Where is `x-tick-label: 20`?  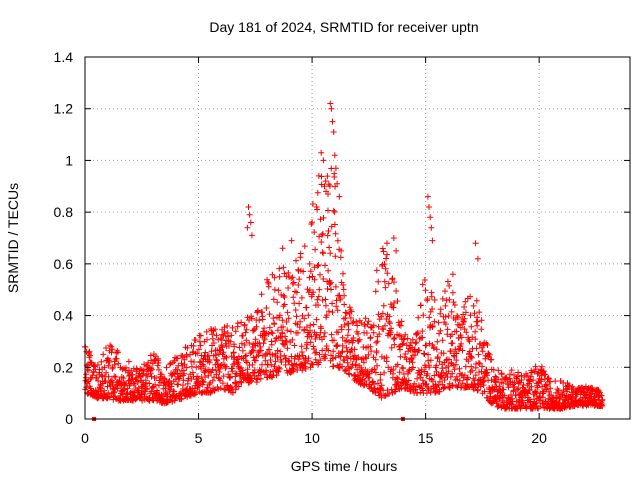
x-tick-label: 20 is located at coordinates (539, 438).